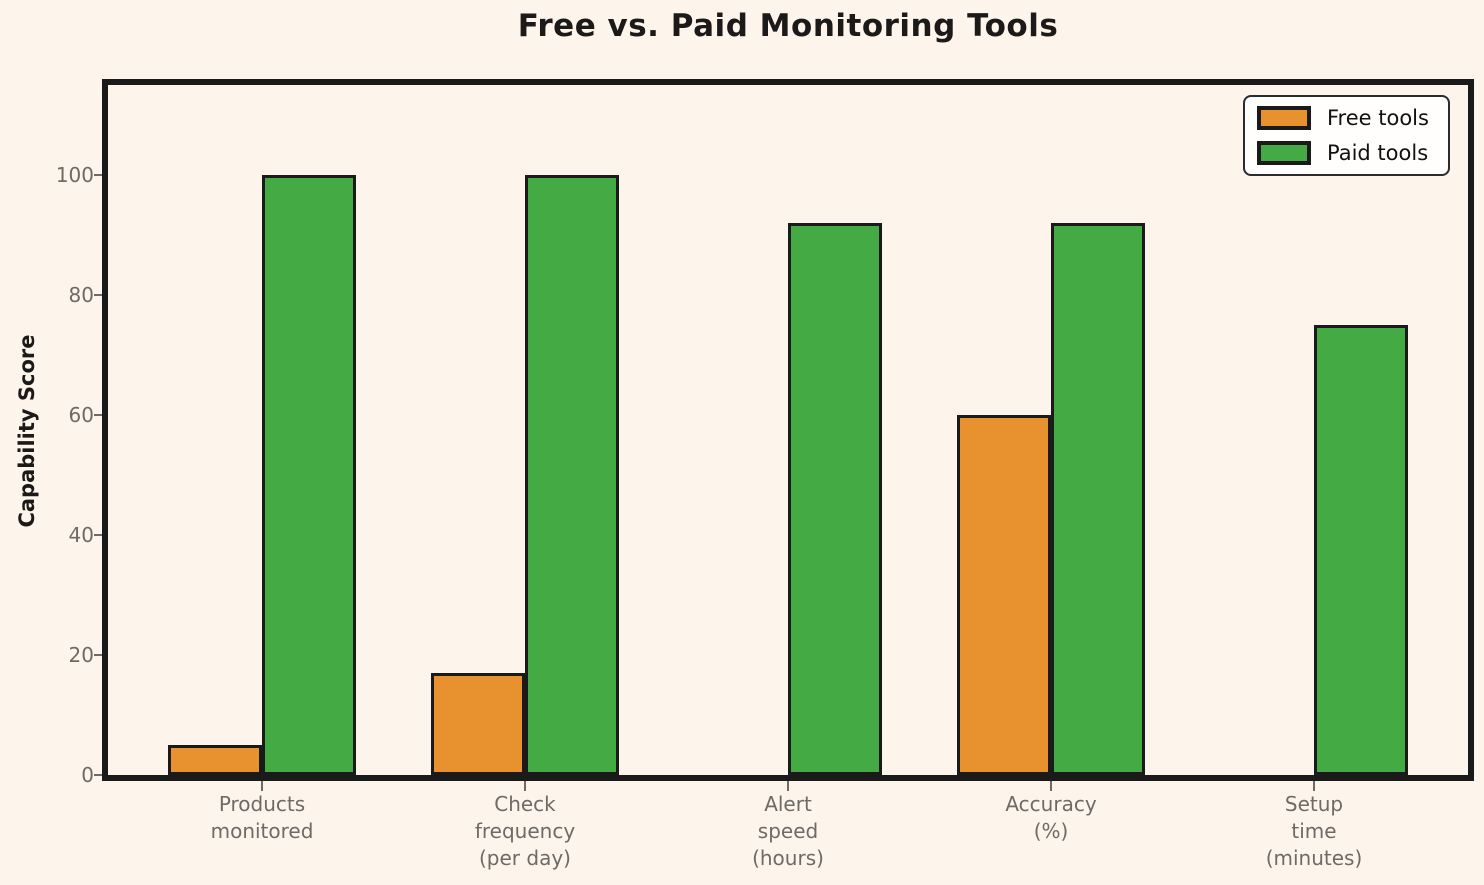  What do you see at coordinates (81, 415) in the screenshot?
I see `y-tick-label-60: 60` at bounding box center [81, 415].